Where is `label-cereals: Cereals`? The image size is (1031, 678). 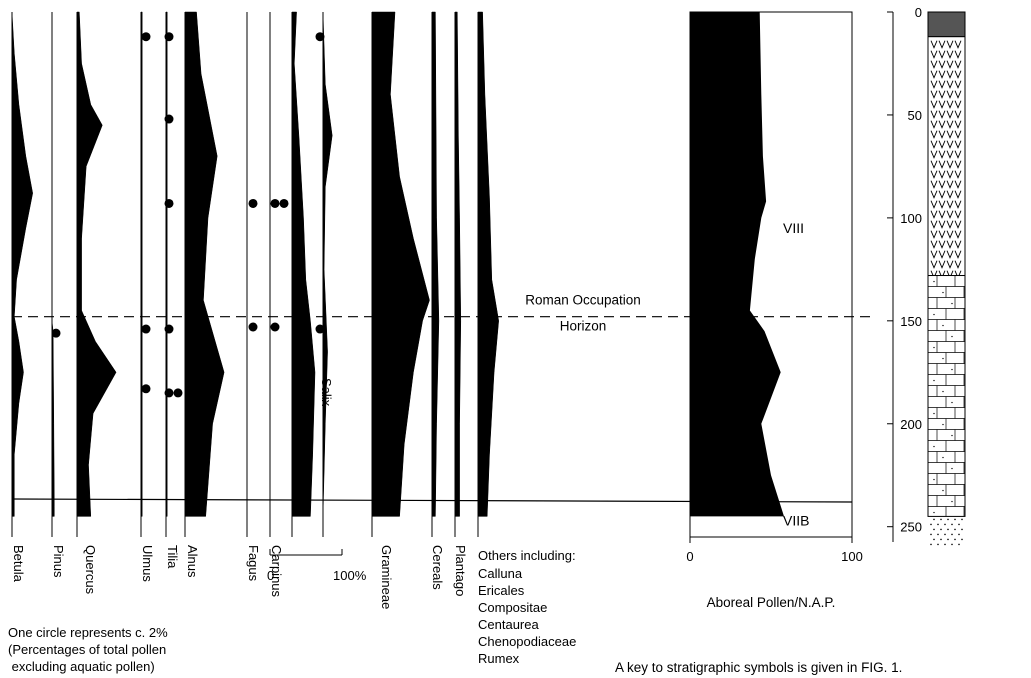 label-cereals: Cereals is located at coordinates (437, 567).